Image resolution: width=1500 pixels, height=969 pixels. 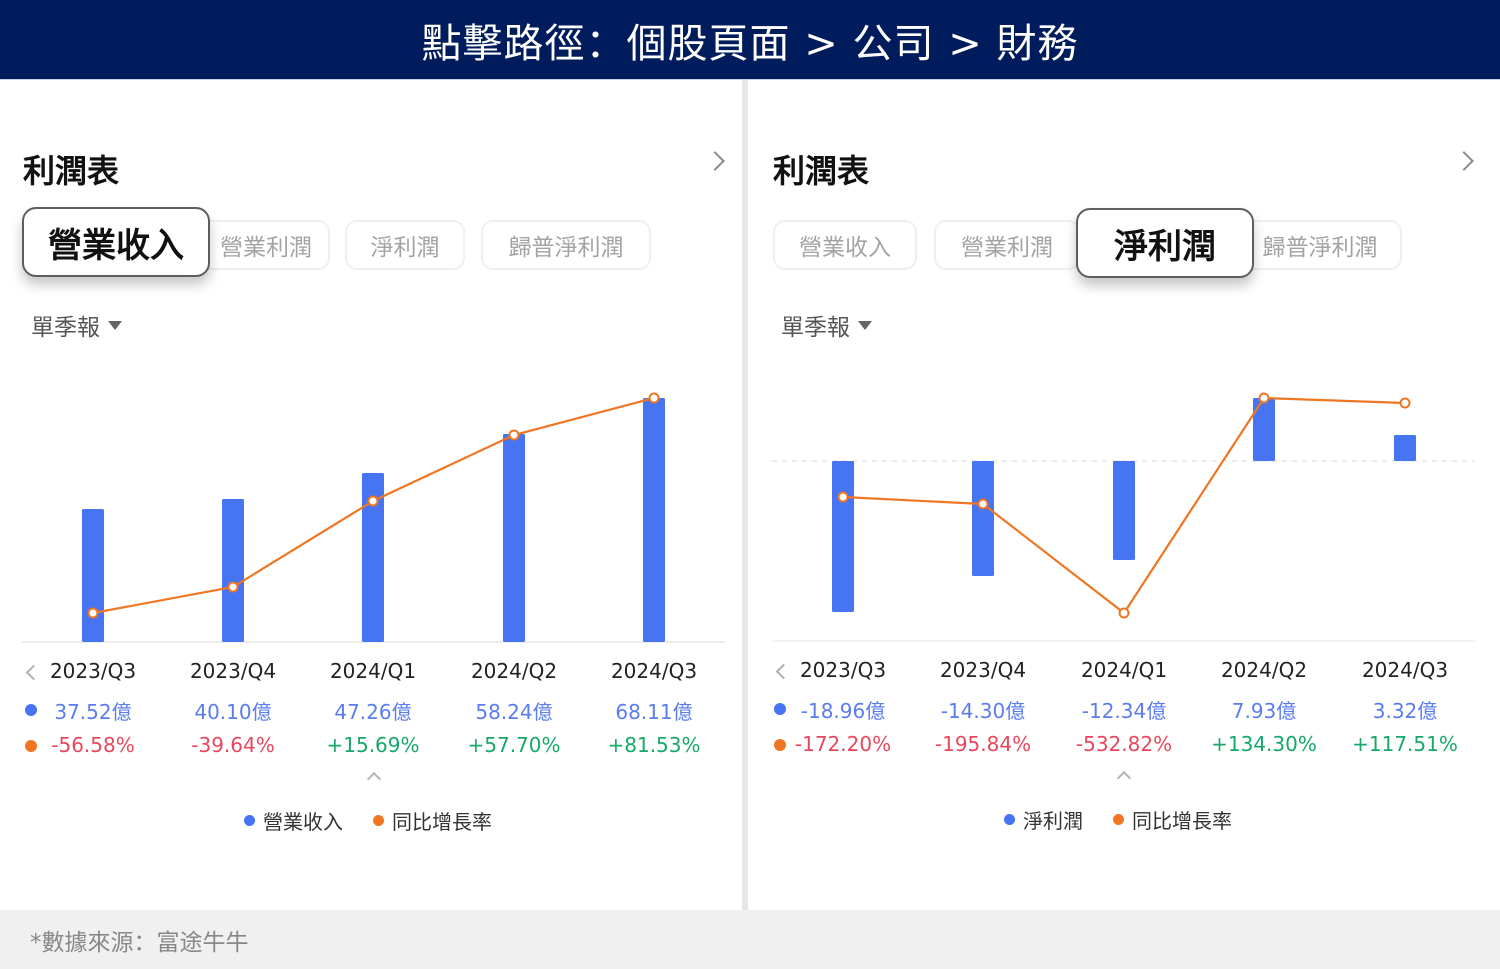 I want to click on chart-legend: 營業收入 同比增長率, so click(x=368, y=820).